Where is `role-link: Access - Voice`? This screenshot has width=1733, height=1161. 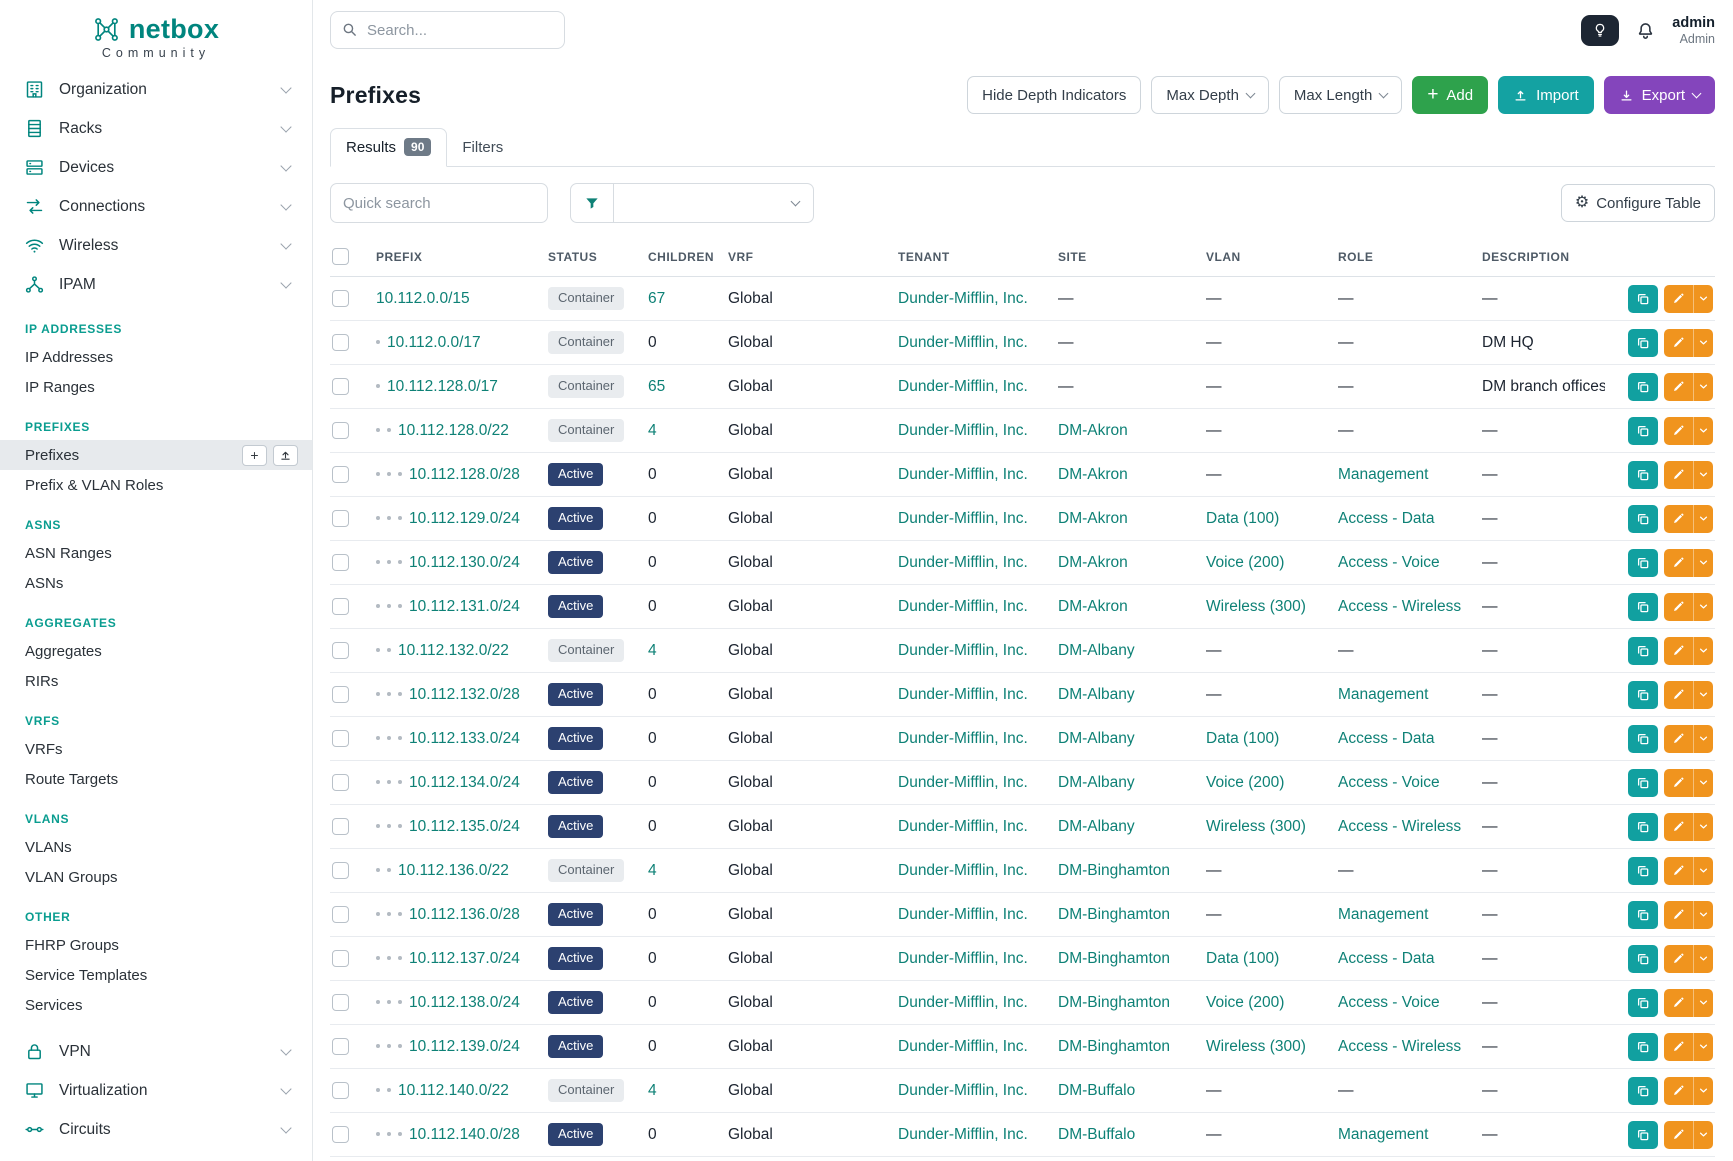
role-link: Access - Voice is located at coordinates (1389, 1002).